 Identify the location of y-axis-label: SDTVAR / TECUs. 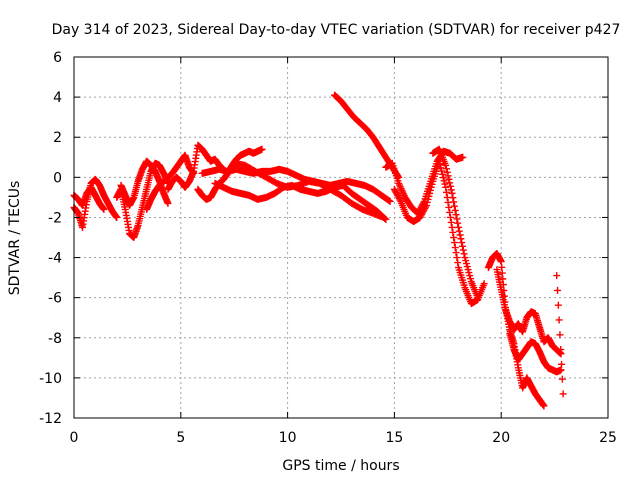
(15, 238).